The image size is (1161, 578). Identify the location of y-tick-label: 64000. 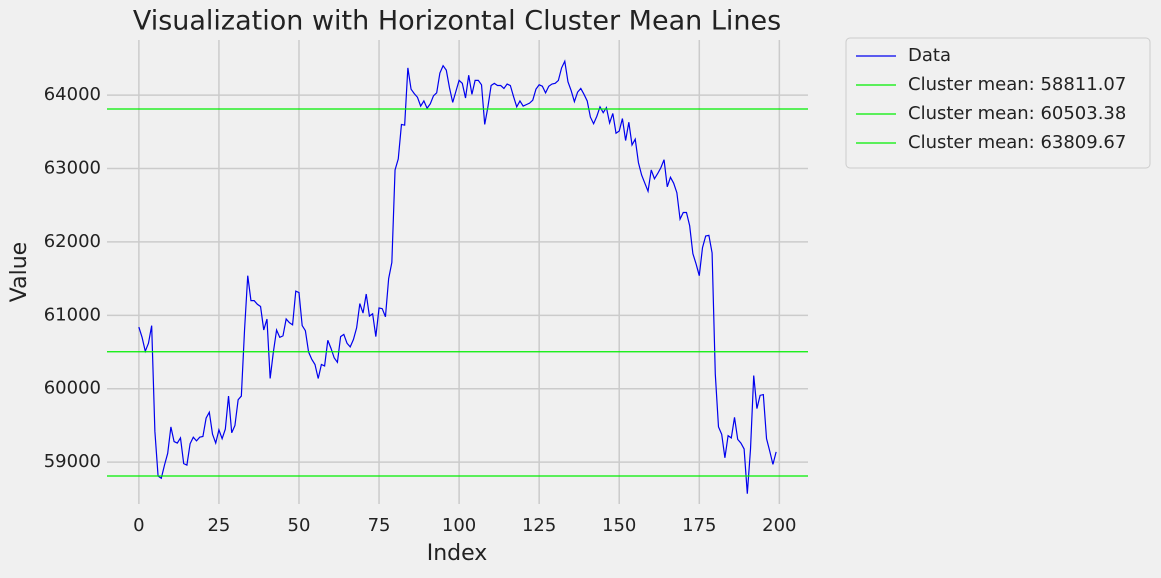
(72, 94).